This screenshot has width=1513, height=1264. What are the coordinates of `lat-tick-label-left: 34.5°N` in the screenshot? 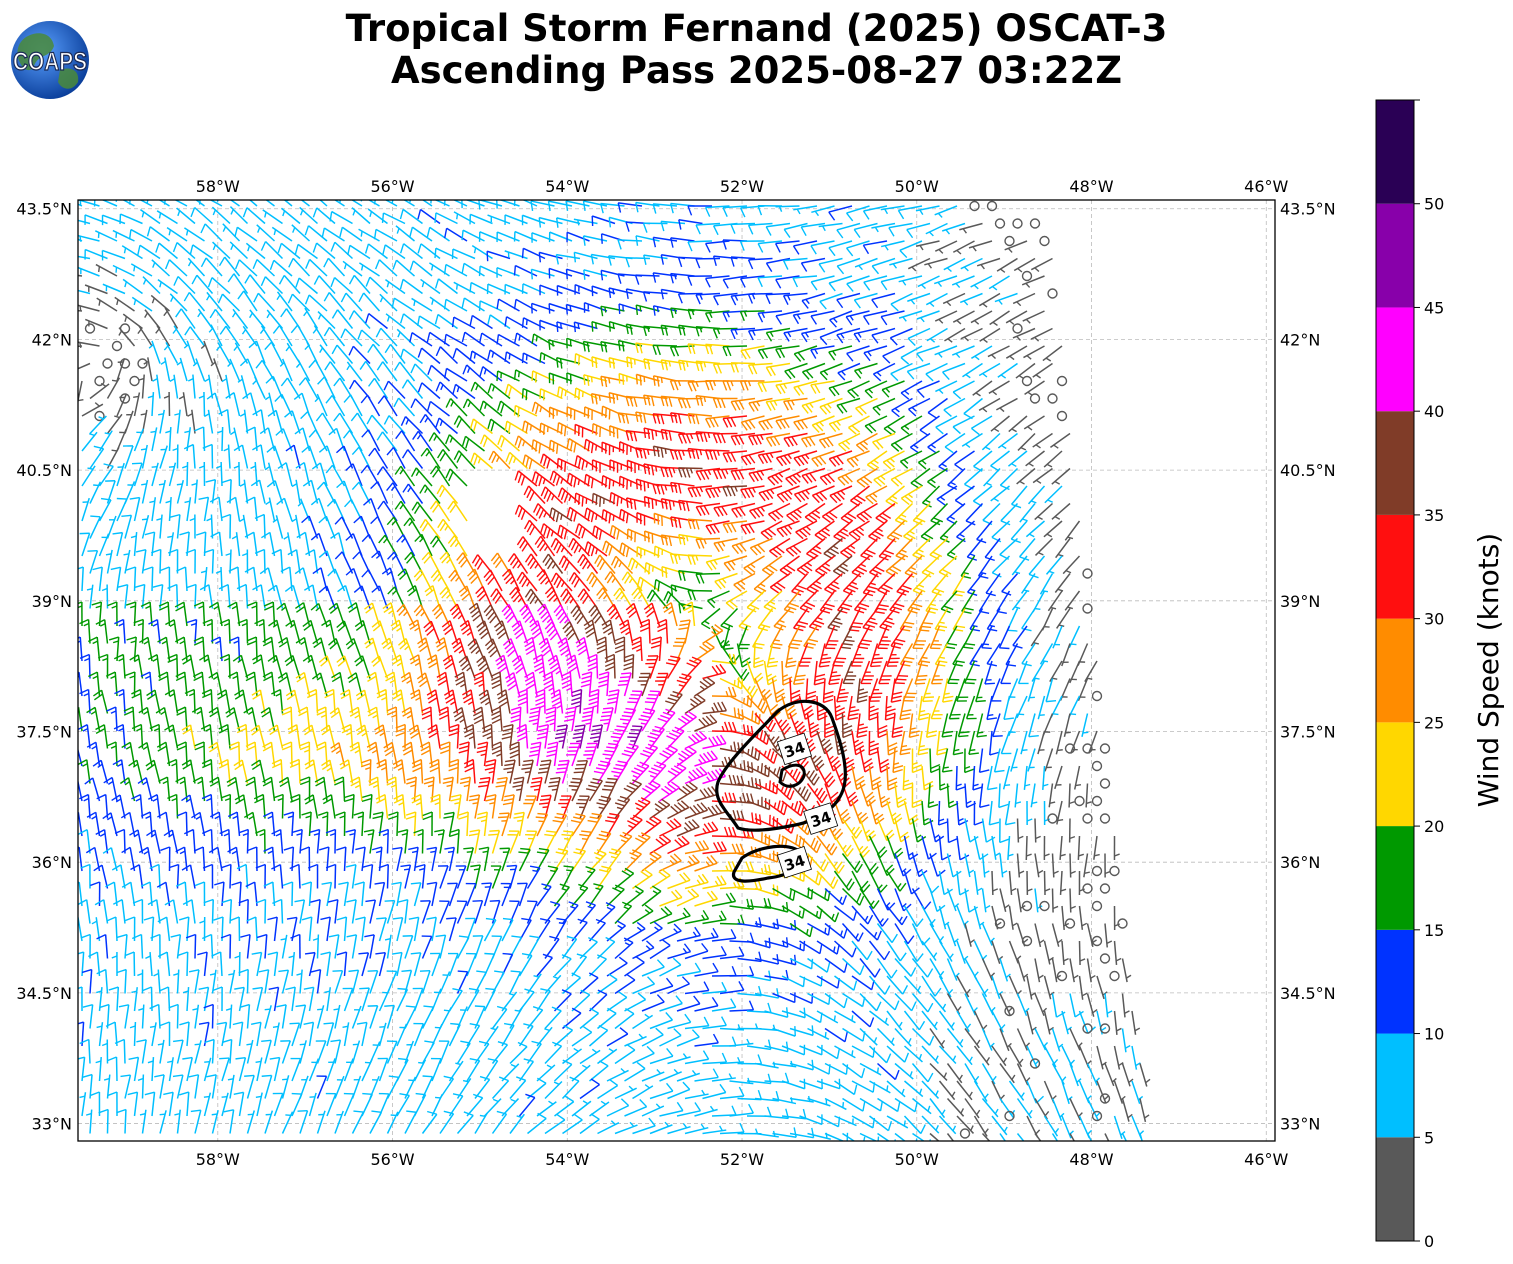 It's located at (44, 993).